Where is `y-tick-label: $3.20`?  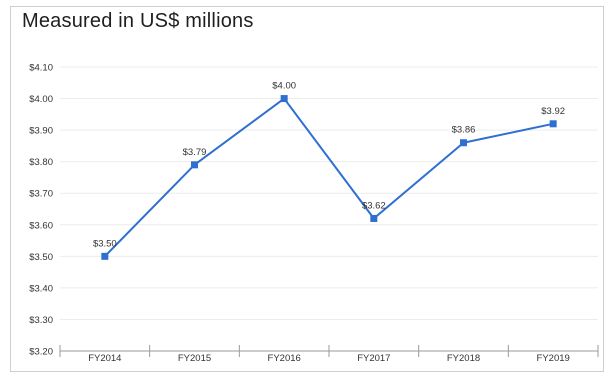
y-tick-label: $3.20 is located at coordinates (41, 352).